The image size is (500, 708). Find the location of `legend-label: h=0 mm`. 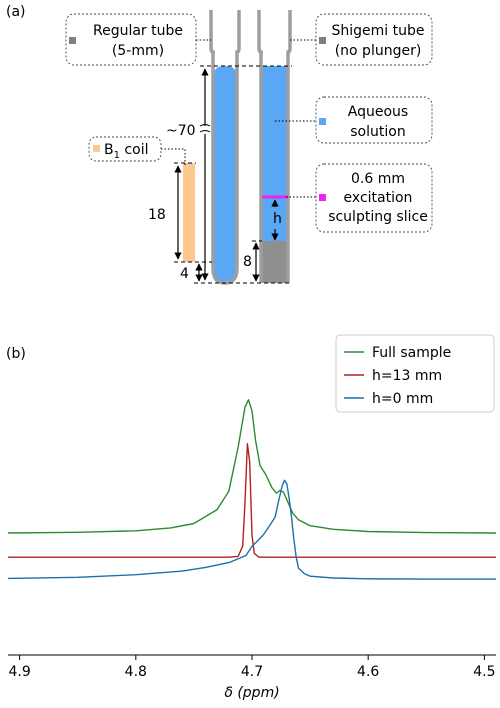

legend-label: h=0 mm is located at coordinates (402, 399).